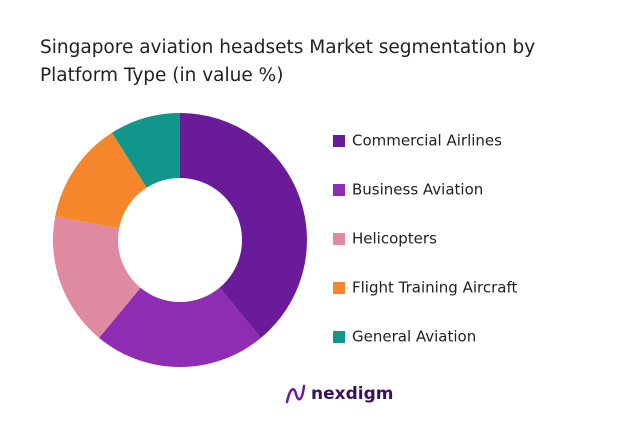  I want to click on logo: nexdigm, so click(339, 394).